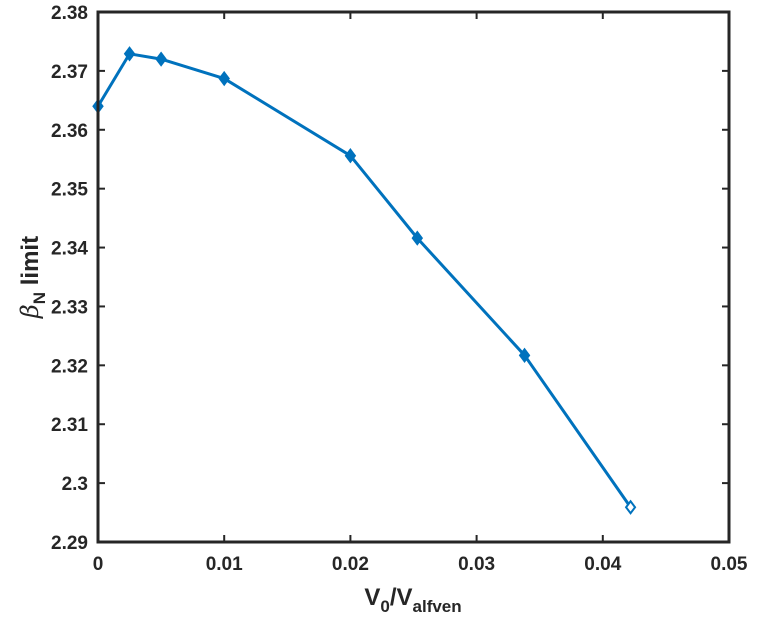 The image size is (758, 620). I want to click on x-axis-tick-labels: 0 0.01 0.02 0.03 0.04 0.05, so click(420, 564).